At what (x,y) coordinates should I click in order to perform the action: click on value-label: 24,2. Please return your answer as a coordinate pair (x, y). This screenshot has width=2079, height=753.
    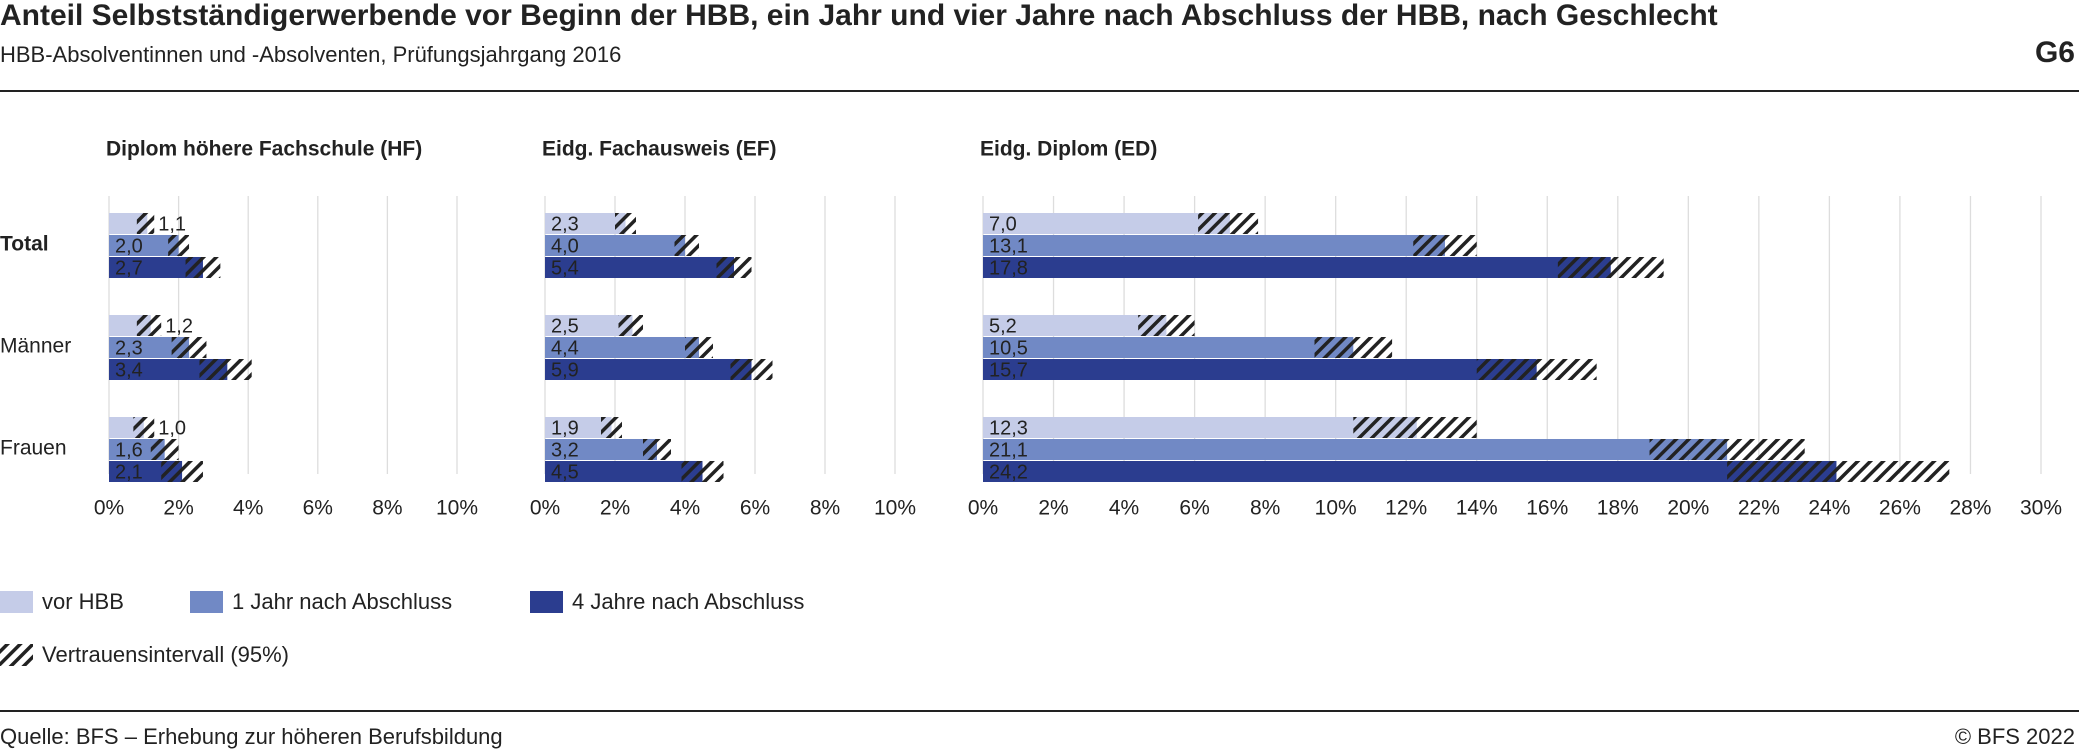
    Looking at the image, I should click on (1008, 472).